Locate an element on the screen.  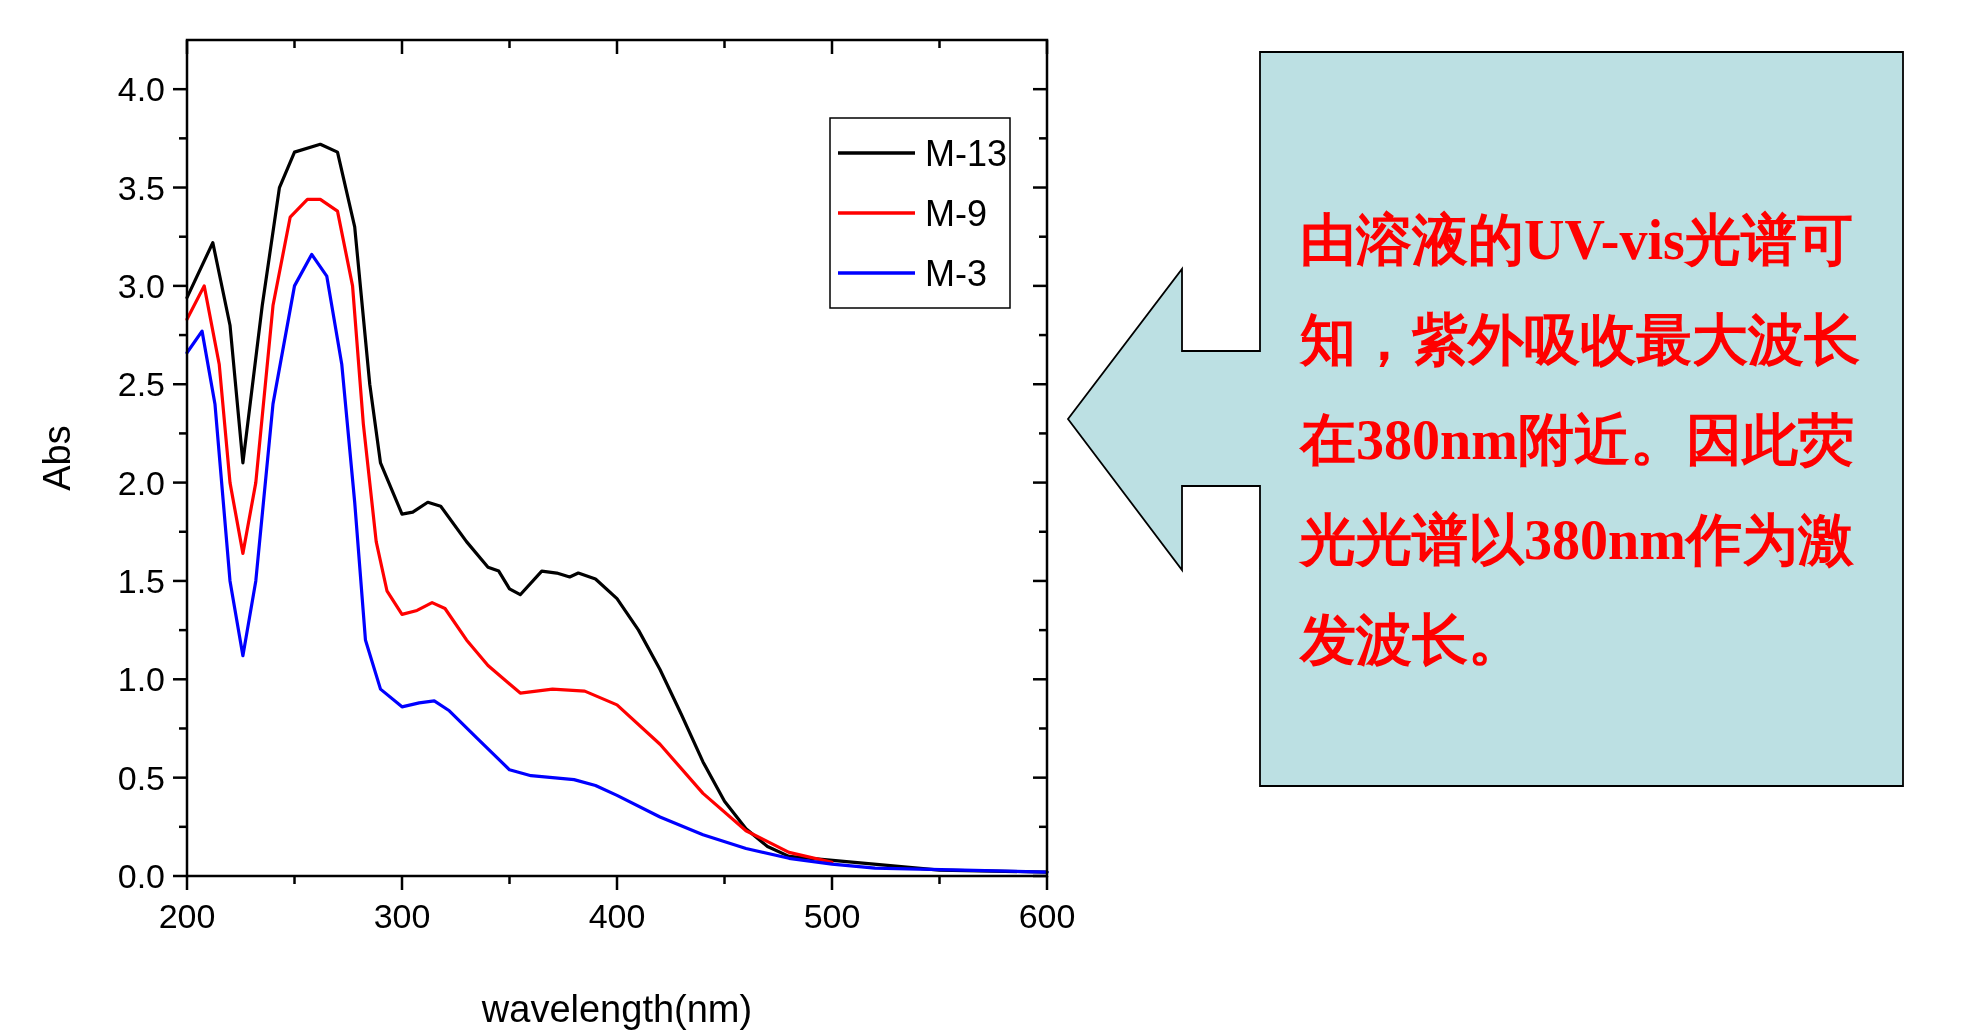
y-tick-label: 0.0 is located at coordinates (141, 876).